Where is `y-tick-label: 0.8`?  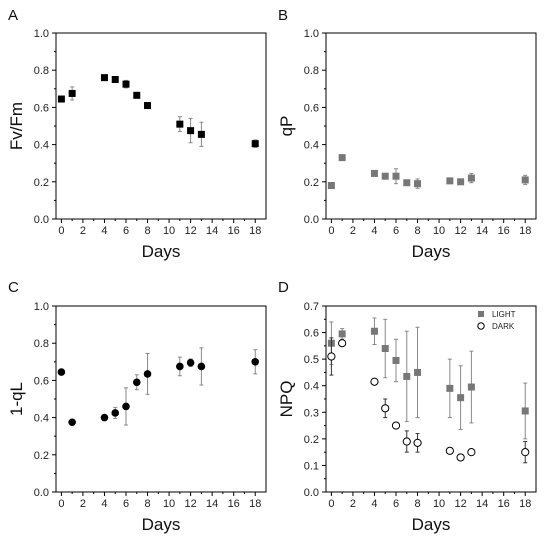 y-tick-label: 0.8 is located at coordinates (41, 71).